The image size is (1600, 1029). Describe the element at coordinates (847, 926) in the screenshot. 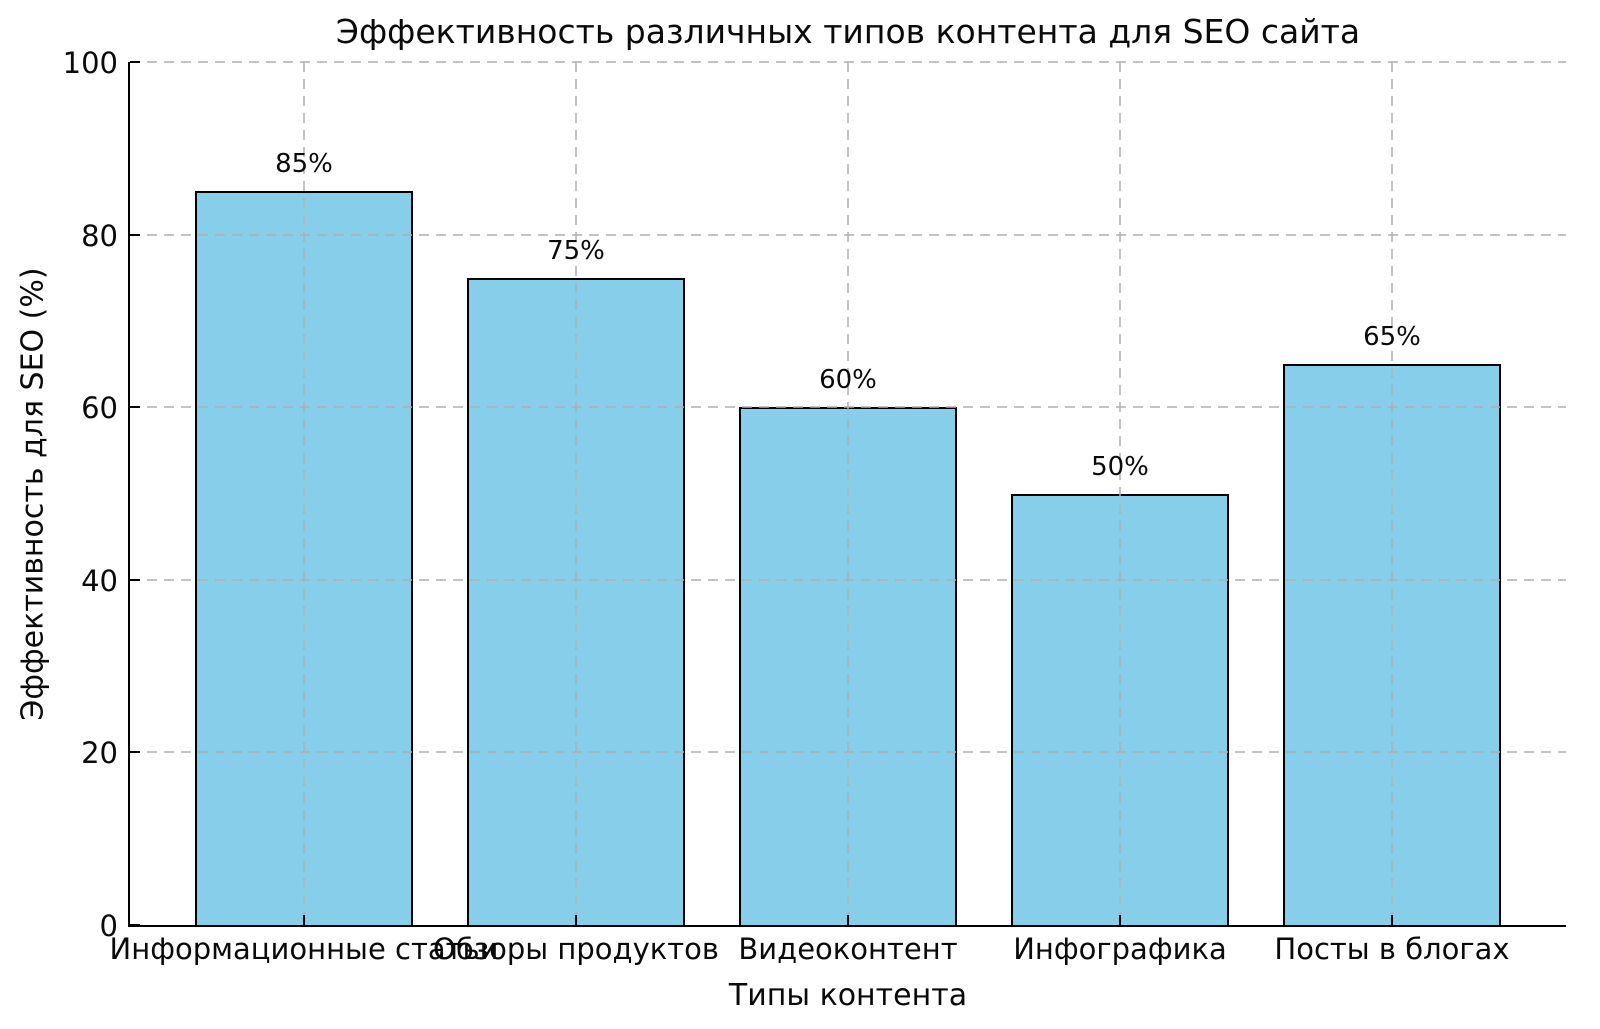

I see `x-axis-spine` at that location.